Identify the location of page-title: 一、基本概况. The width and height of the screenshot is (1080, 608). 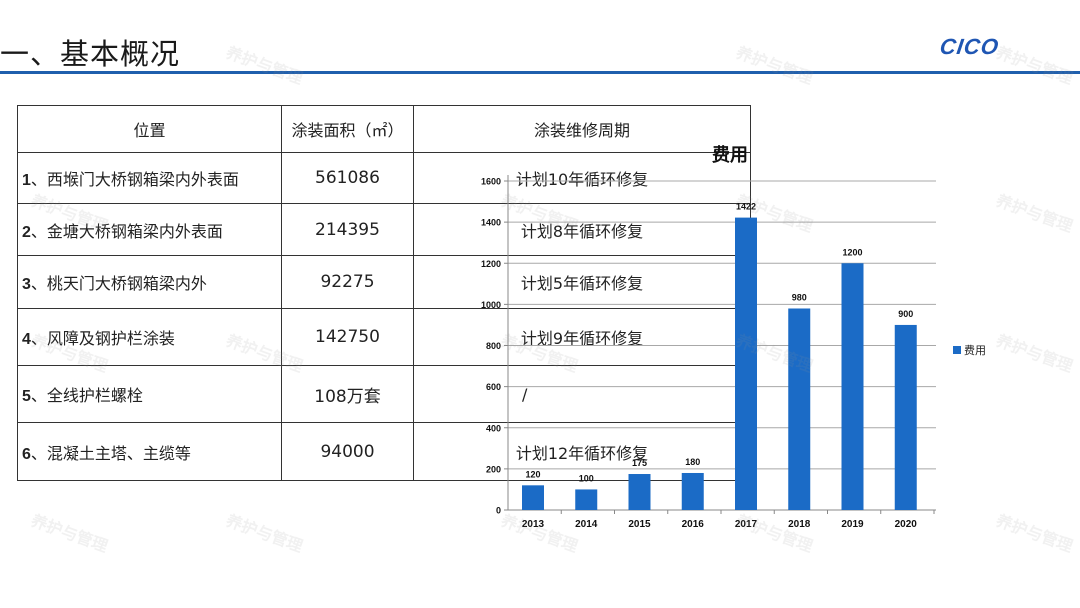
(90, 54).